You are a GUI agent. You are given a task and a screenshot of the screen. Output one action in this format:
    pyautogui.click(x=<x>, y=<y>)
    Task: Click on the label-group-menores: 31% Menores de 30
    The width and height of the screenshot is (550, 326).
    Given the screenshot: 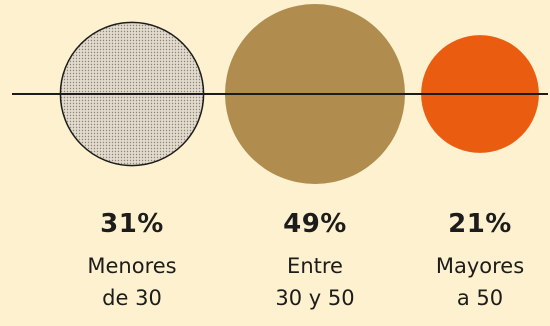 What is the action you would take?
    pyautogui.click(x=132, y=261)
    